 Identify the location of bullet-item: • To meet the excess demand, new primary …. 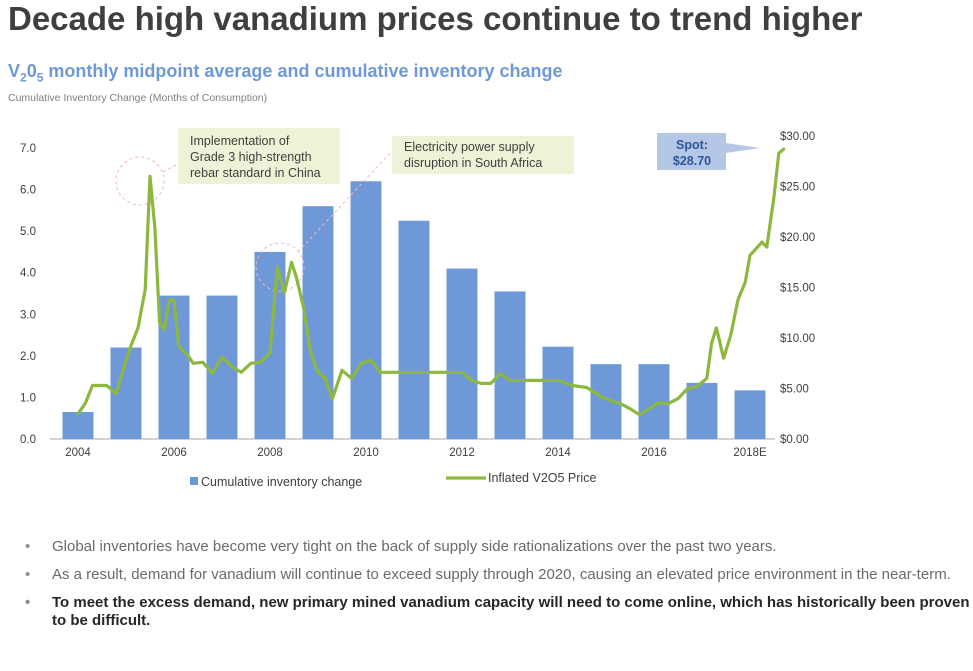
(497, 612).